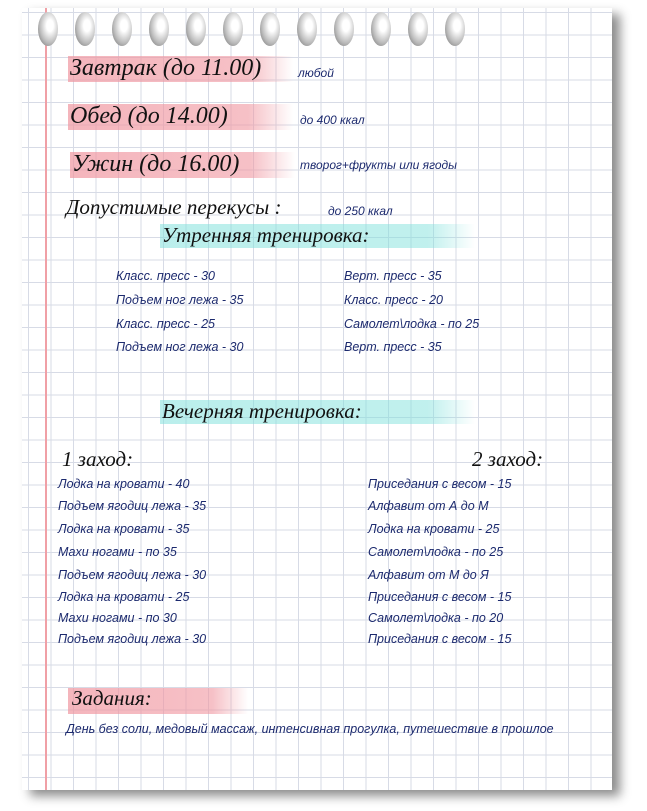 Image resolution: width=647 pixels, height=811 pixels. Describe the element at coordinates (360, 211) in the screenshot. I see `snacks-note: до 250 ккал` at that location.